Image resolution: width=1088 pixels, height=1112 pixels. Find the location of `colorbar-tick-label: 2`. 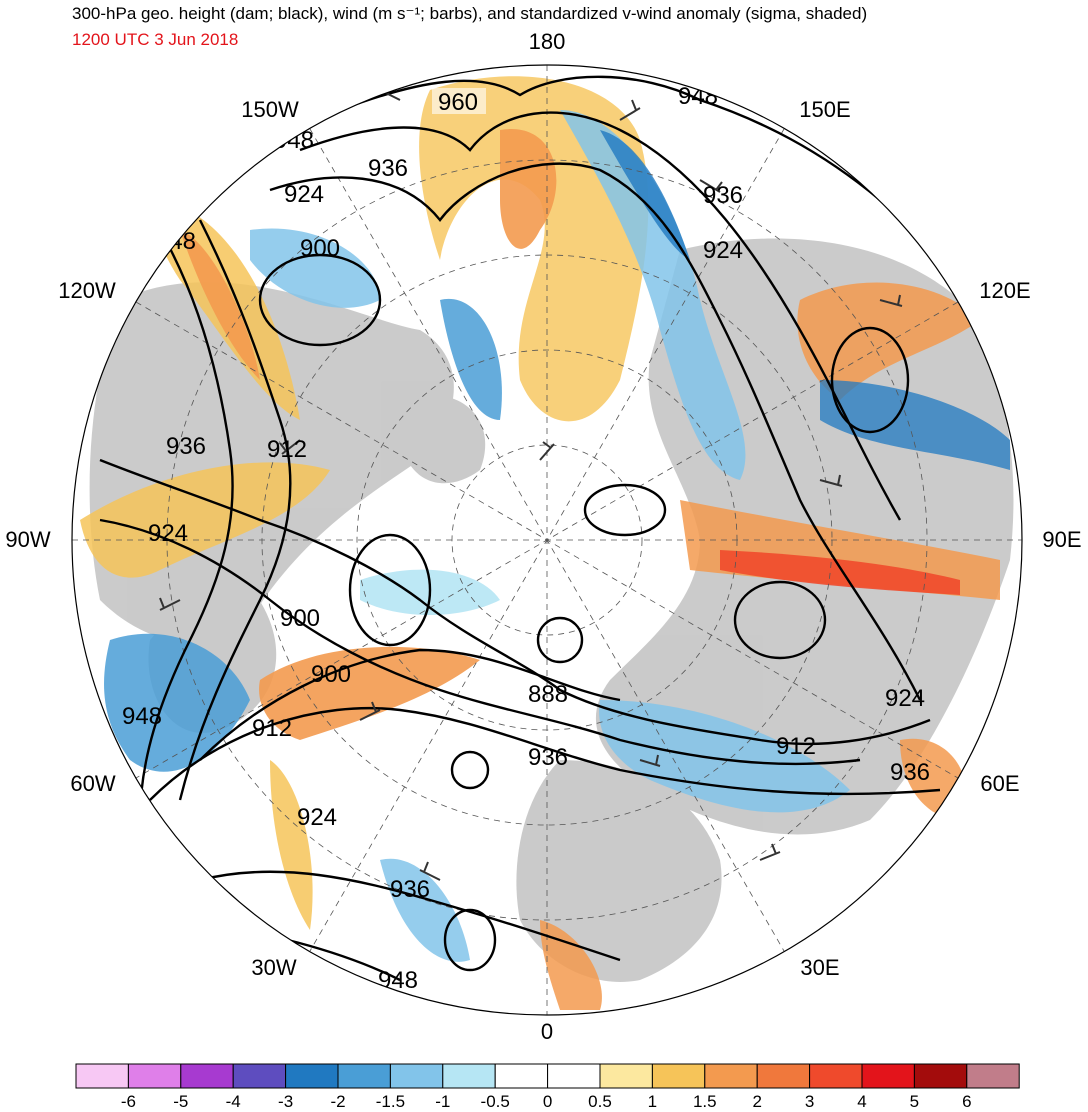

colorbar-tick-label: 2 is located at coordinates (757, 1101).